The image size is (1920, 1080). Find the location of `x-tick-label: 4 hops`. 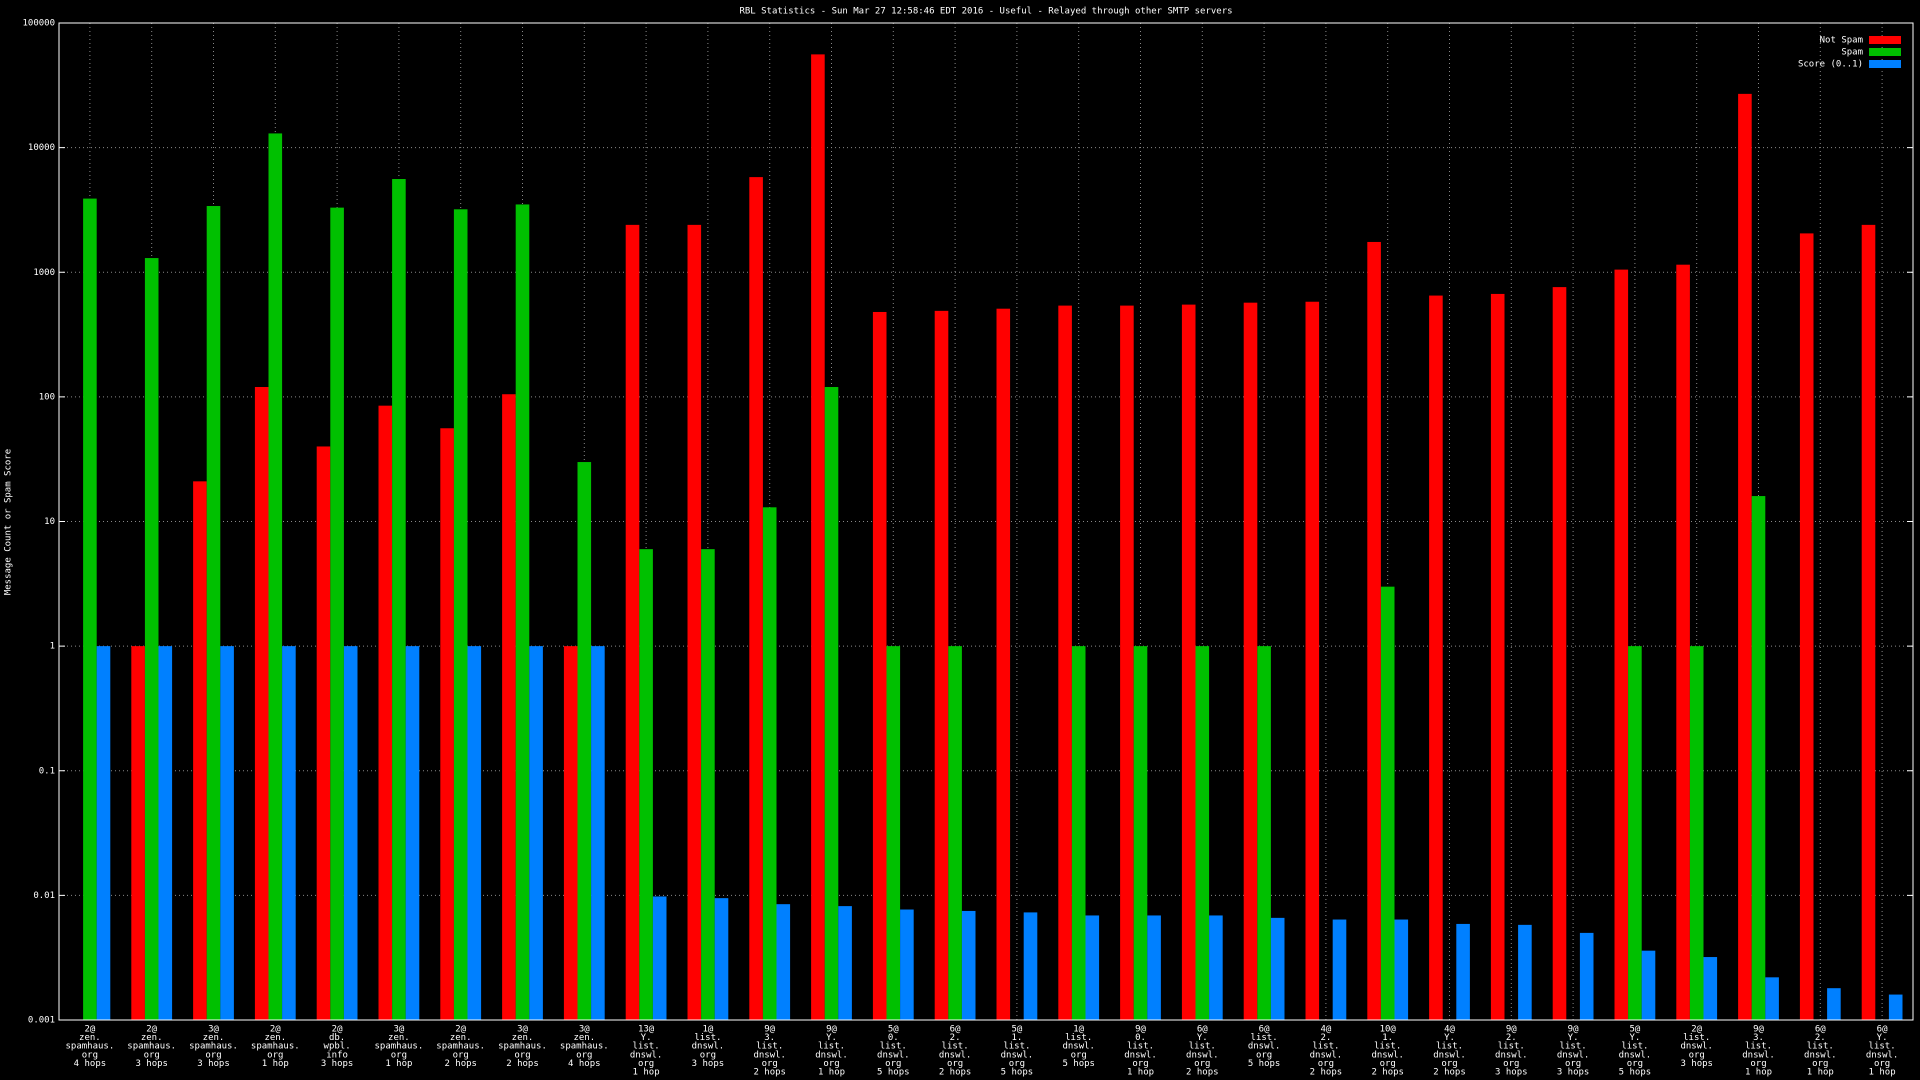

x-tick-label: 4 hops is located at coordinates (90, 1064).